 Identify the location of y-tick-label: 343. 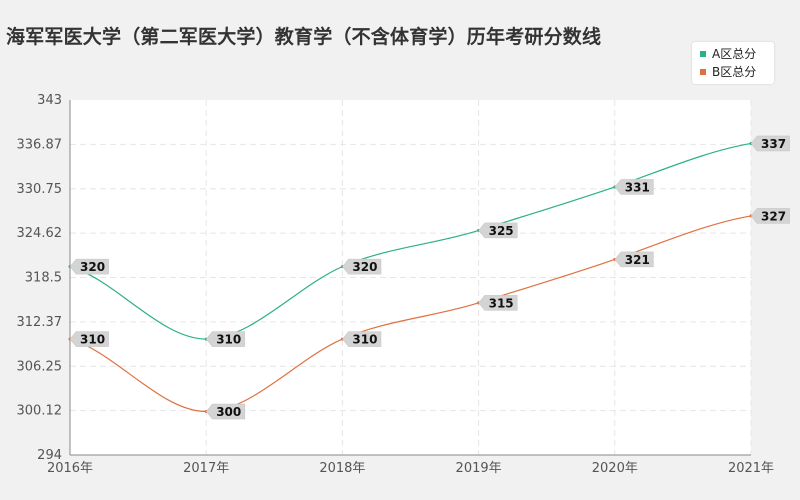
(49, 100).